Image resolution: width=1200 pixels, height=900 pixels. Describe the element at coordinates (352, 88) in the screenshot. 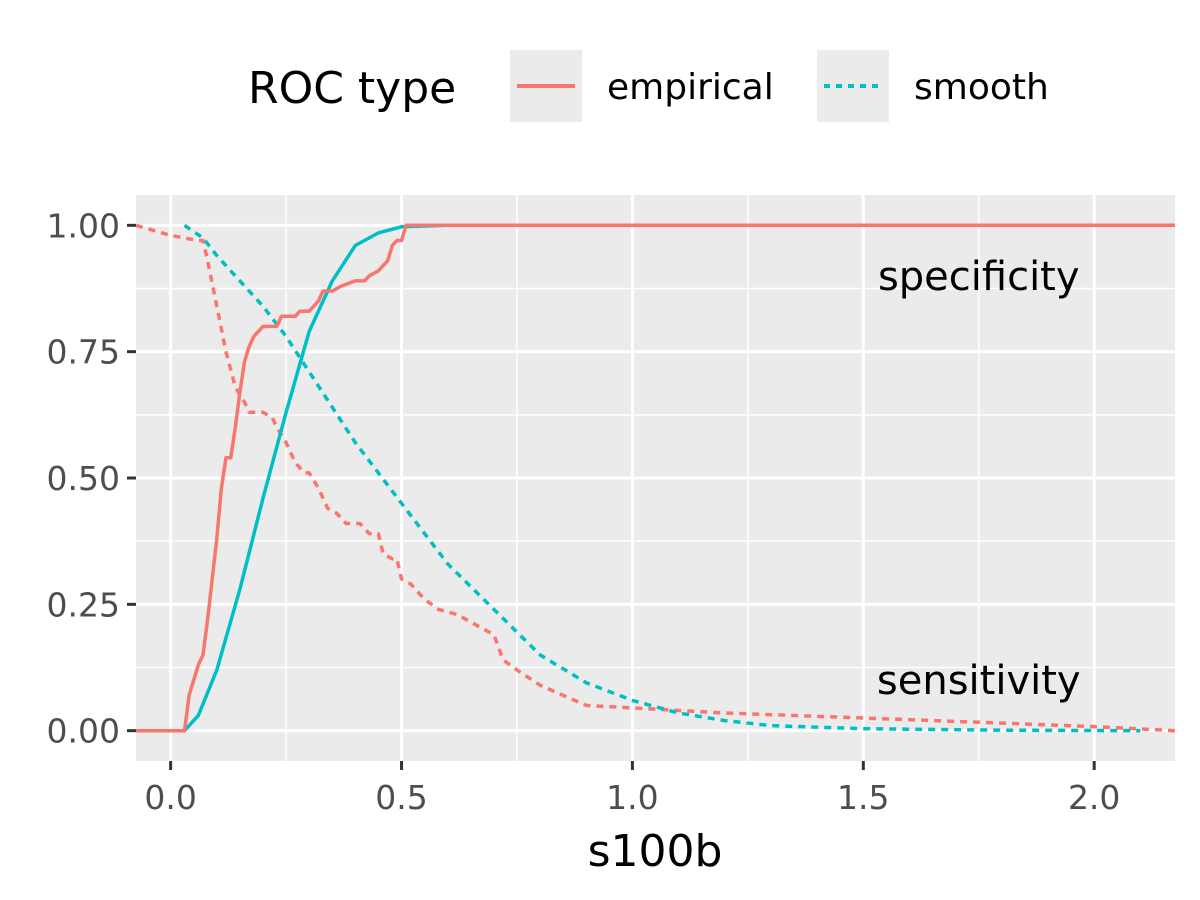

I see `legend-title: ROC type` at that location.